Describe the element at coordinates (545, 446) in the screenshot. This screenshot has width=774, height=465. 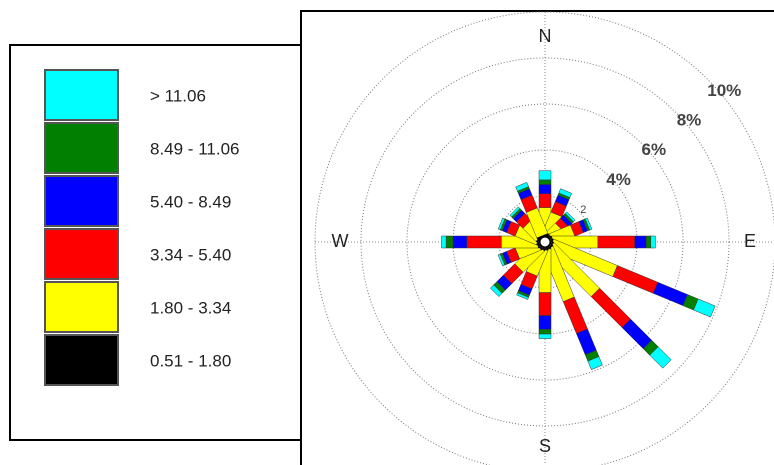
I see `direction-label: S` at that location.